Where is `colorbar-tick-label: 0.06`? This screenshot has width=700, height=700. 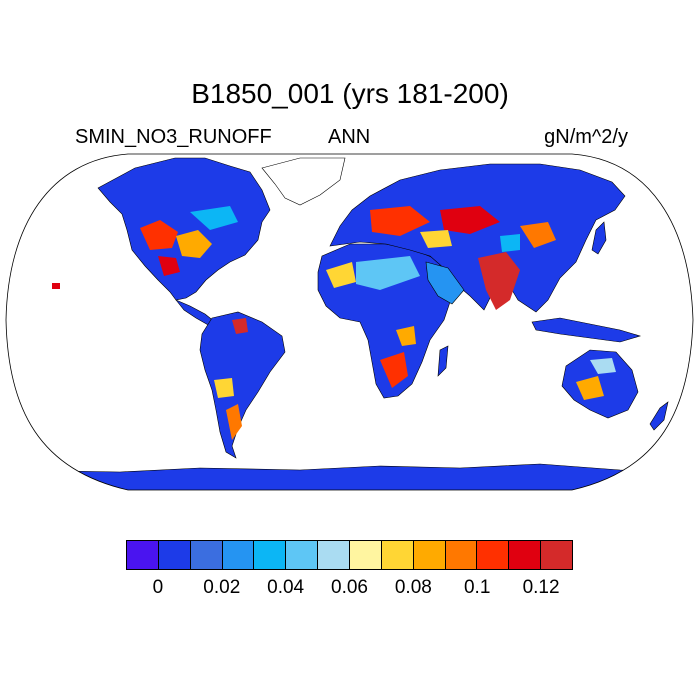 colorbar-tick-label: 0.06 is located at coordinates (349, 587).